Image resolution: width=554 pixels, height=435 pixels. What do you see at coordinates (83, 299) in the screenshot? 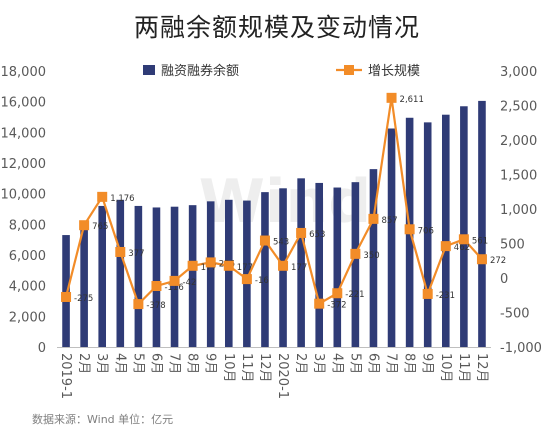
I see `data-label: -275` at bounding box center [83, 299].